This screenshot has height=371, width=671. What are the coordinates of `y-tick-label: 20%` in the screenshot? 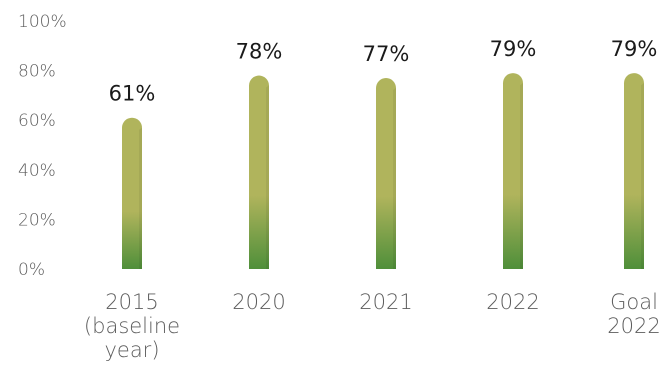 It's located at (37, 220).